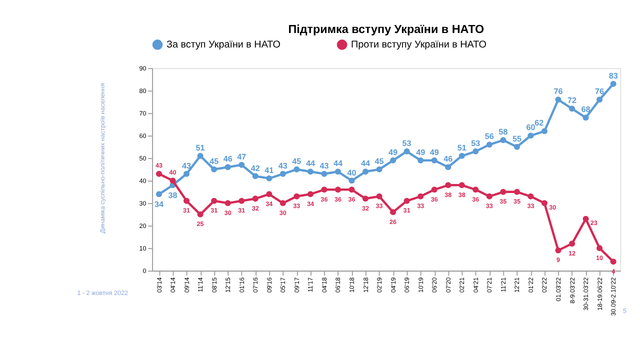 The image size is (640, 359). What do you see at coordinates (386, 29) in the screenshot?
I see `chart-title: Підтримка вступу України в НАТО` at bounding box center [386, 29].